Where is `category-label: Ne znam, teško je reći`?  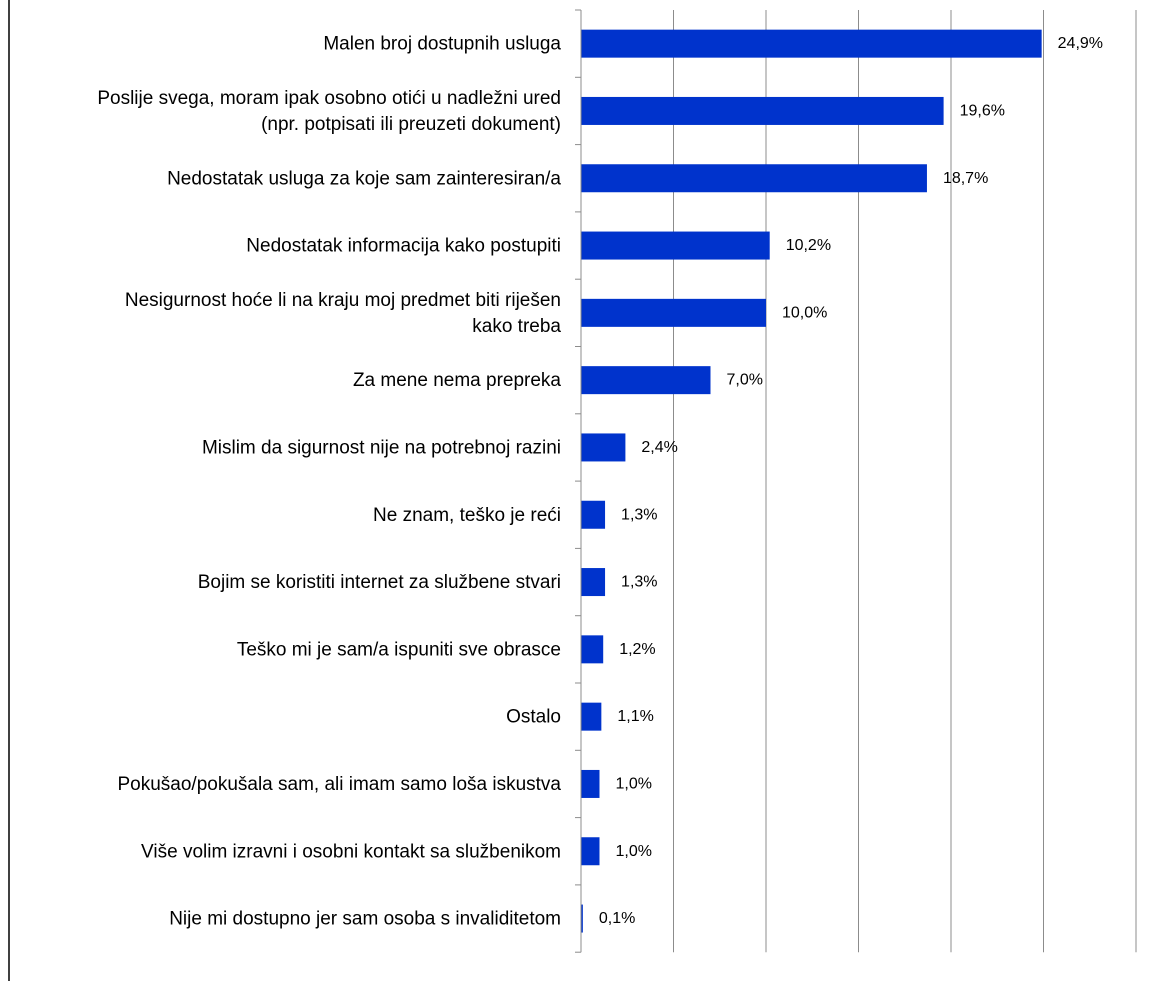 category-label: Ne znam, teško je reći is located at coordinates (467, 514).